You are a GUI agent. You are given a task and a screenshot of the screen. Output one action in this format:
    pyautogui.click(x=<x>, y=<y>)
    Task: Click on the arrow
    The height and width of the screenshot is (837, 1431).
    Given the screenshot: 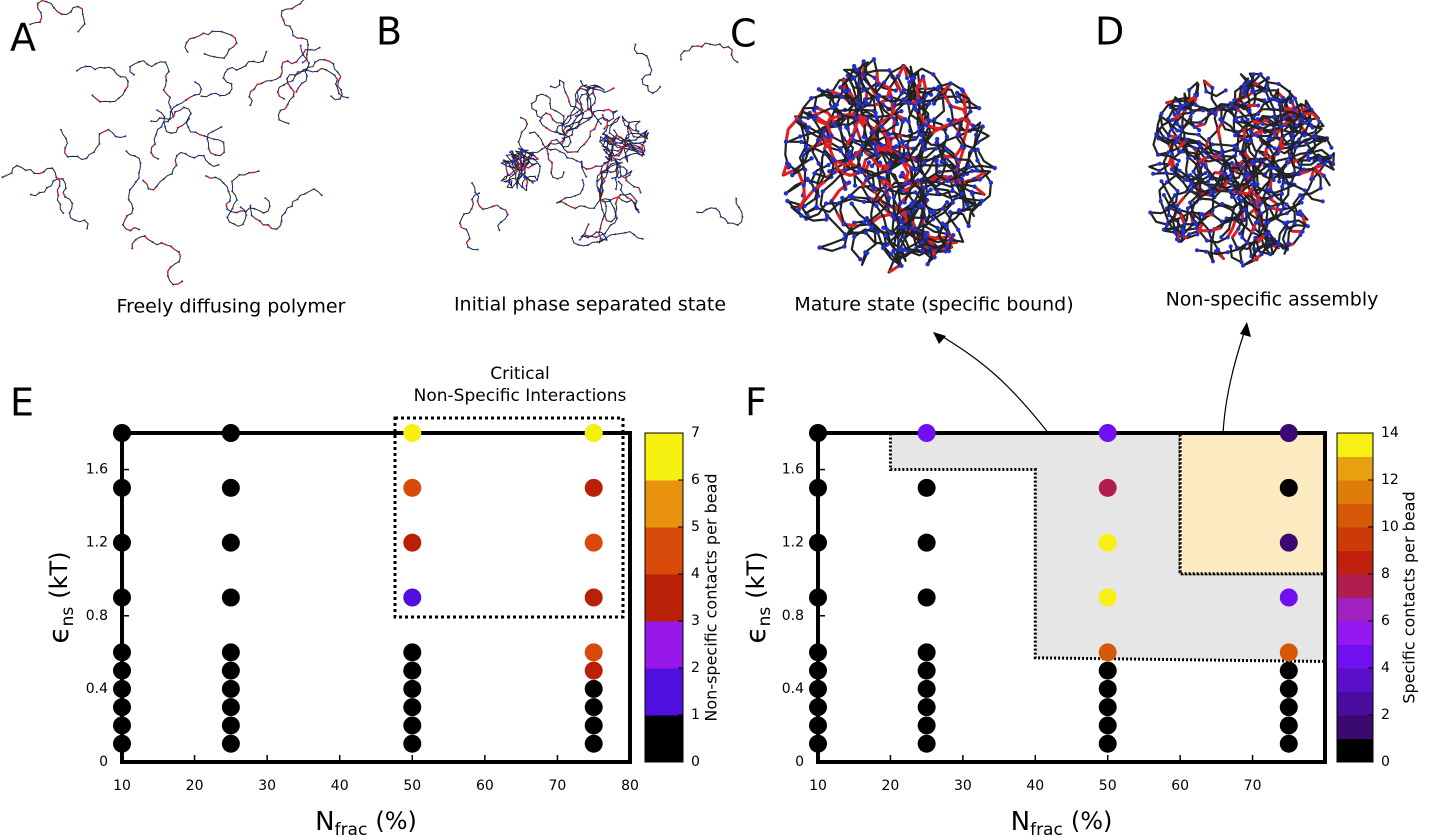 What is the action you would take?
    pyautogui.click(x=1002, y=395)
    